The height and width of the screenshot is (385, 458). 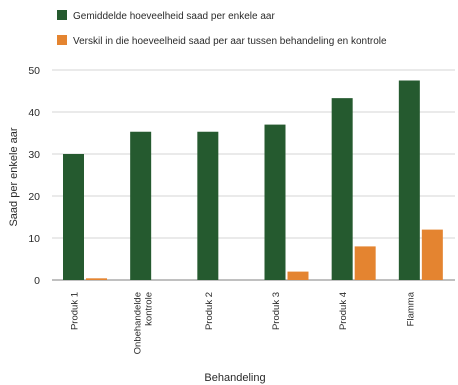 I want to click on bar-series1-onbehandelde-kontrole, so click(x=141, y=205).